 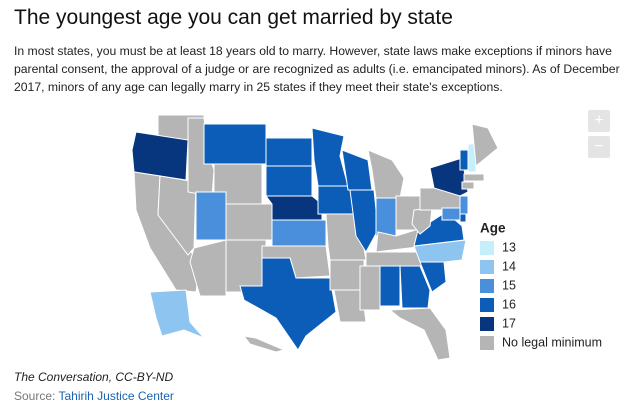 I want to click on source: Source: Tahirih Justice Center, so click(x=94, y=396).